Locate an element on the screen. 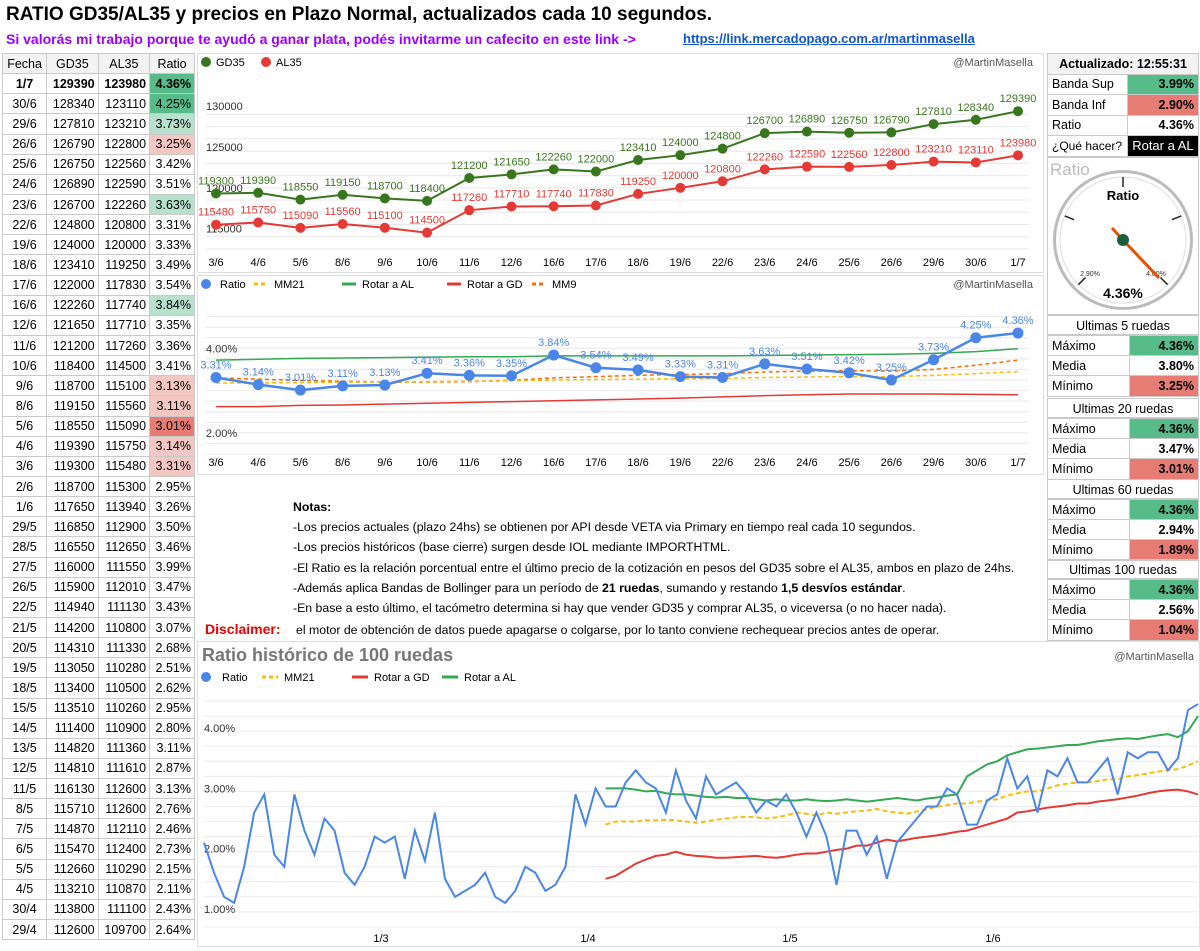 Image resolution: width=1200 pixels, height=951 pixels. data-label: 3.41% is located at coordinates (426, 361).